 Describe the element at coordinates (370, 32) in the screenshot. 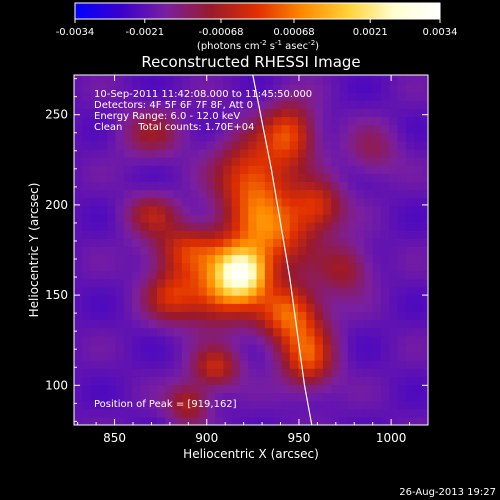

I see `colorbar-tick-label: 0.0021` at that location.